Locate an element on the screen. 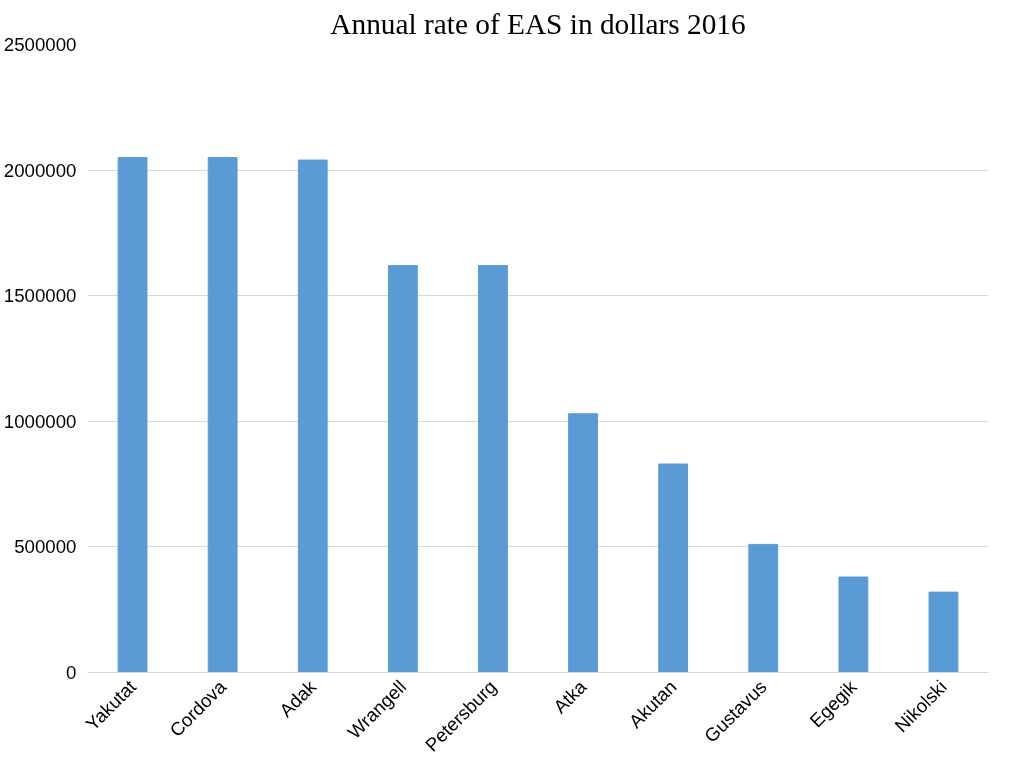 This screenshot has height=769, width=1022. y-tick-label: 1500000 is located at coordinates (40, 296).